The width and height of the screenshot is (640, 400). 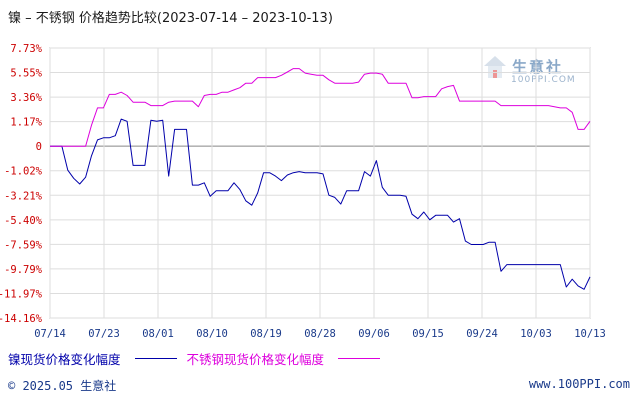 I want to click on y-tick-label: -9.79%, so click(x=23, y=270).